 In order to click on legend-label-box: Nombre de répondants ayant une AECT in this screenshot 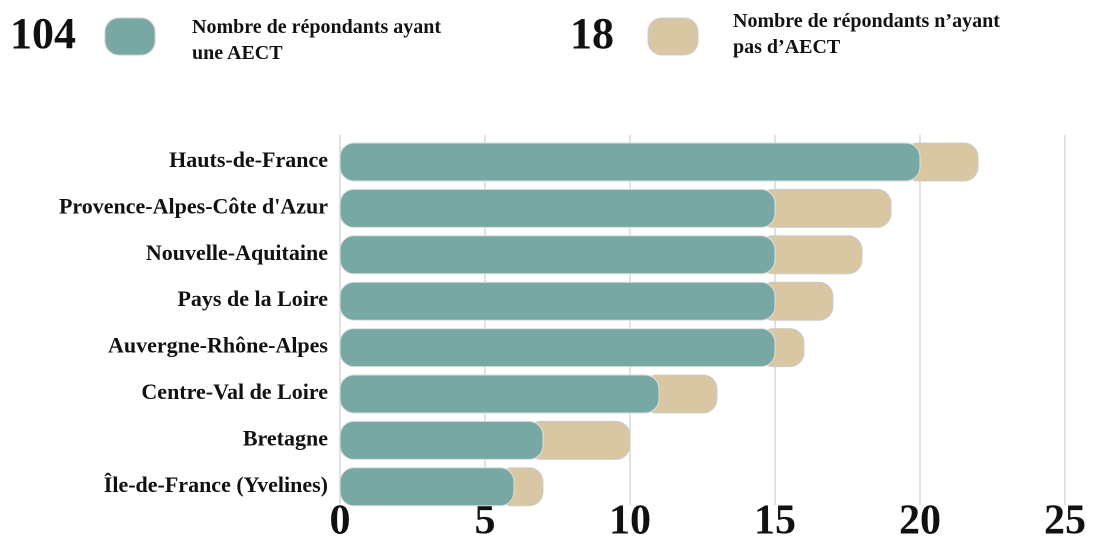, I will do `click(317, 40)`.